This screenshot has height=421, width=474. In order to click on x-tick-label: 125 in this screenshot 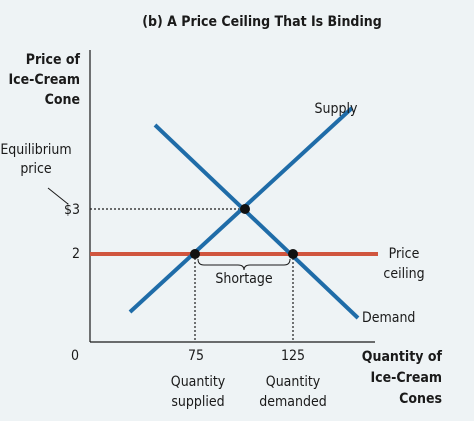, I will do `click(293, 356)`.